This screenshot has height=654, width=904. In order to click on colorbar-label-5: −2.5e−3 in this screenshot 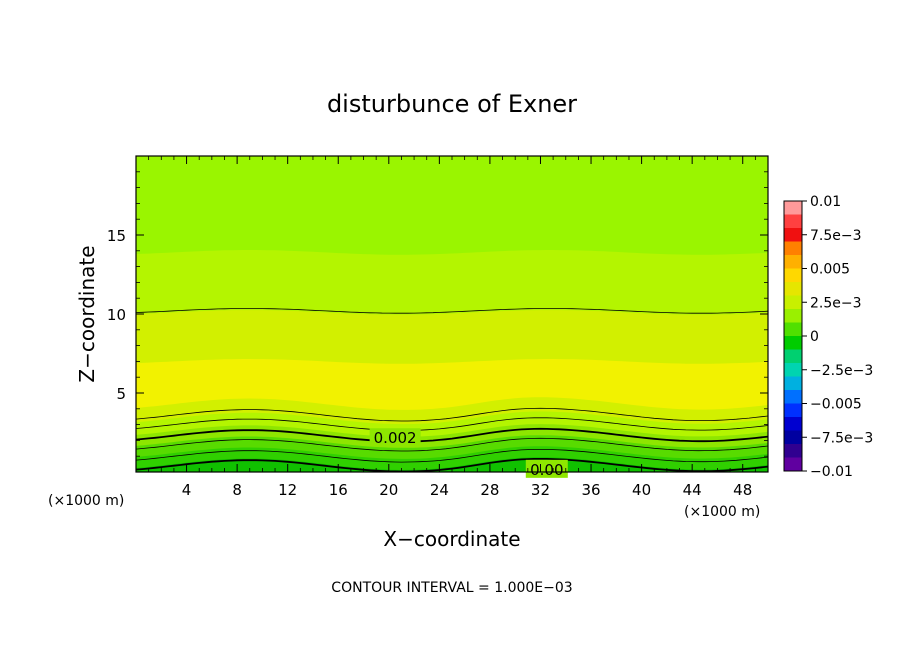, I will do `click(841, 371)`.